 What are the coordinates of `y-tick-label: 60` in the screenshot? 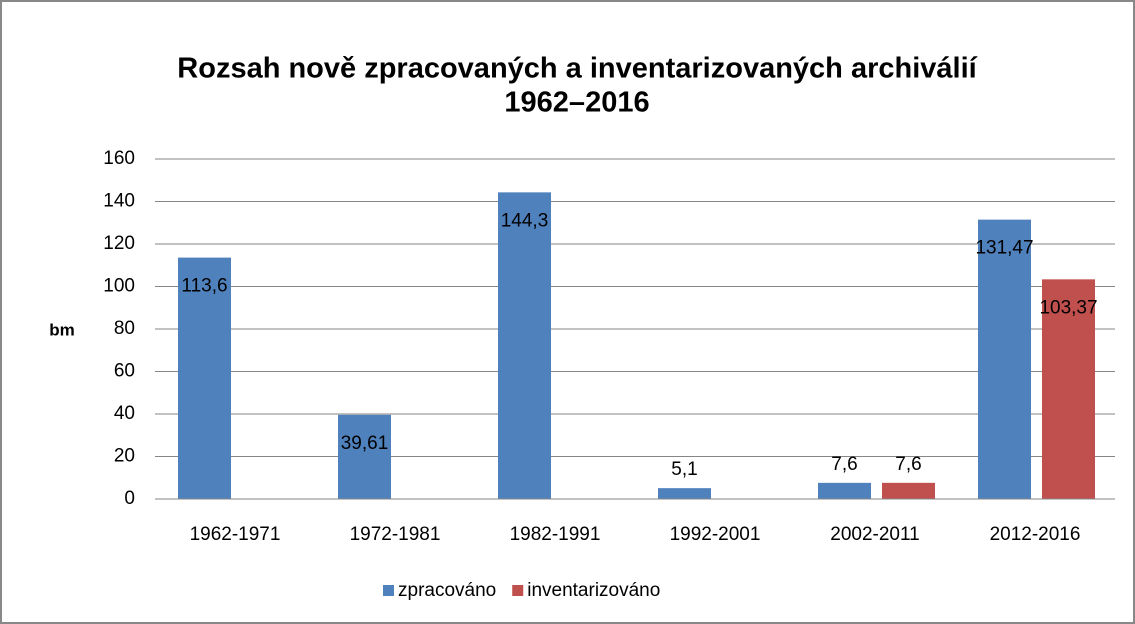 It's located at (124, 371).